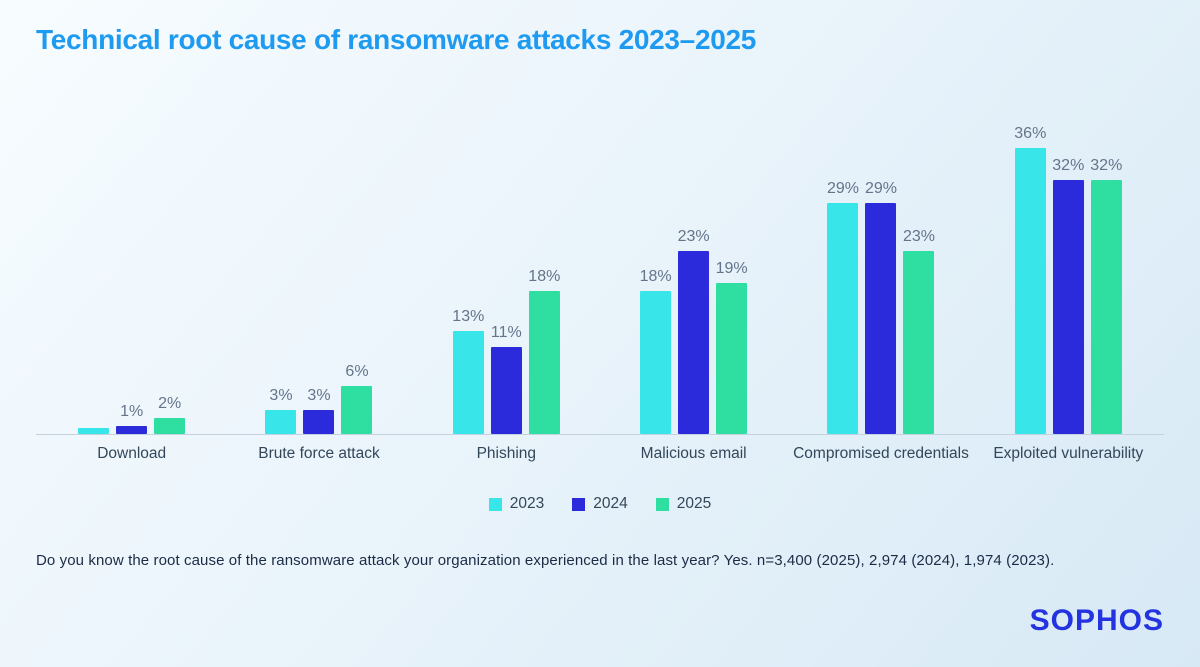 This screenshot has width=1200, height=667. Describe the element at coordinates (544, 276) in the screenshot. I see `value-label-2025-phishing: 18%` at that location.